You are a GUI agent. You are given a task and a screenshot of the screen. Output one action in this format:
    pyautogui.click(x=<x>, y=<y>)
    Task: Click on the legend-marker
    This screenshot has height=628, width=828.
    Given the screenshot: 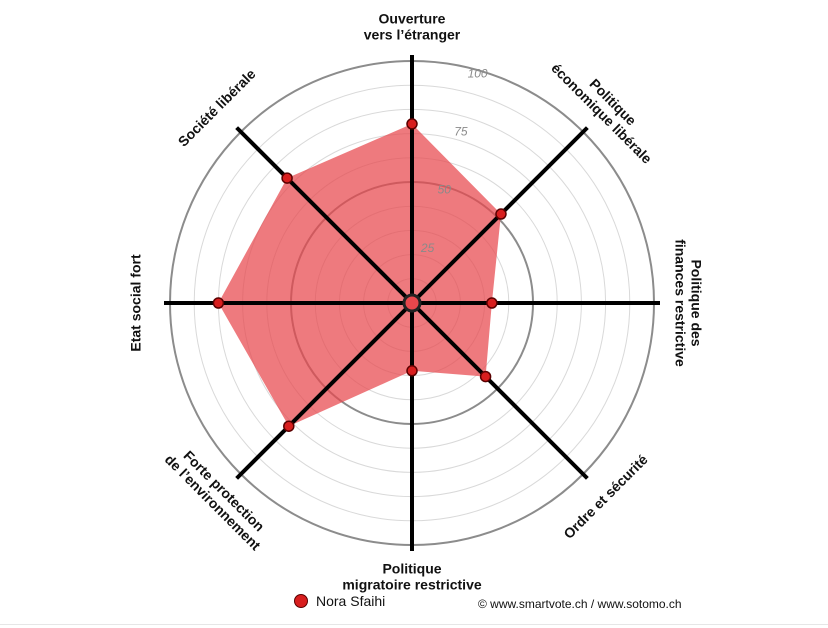 What is the action you would take?
    pyautogui.click(x=301, y=601)
    